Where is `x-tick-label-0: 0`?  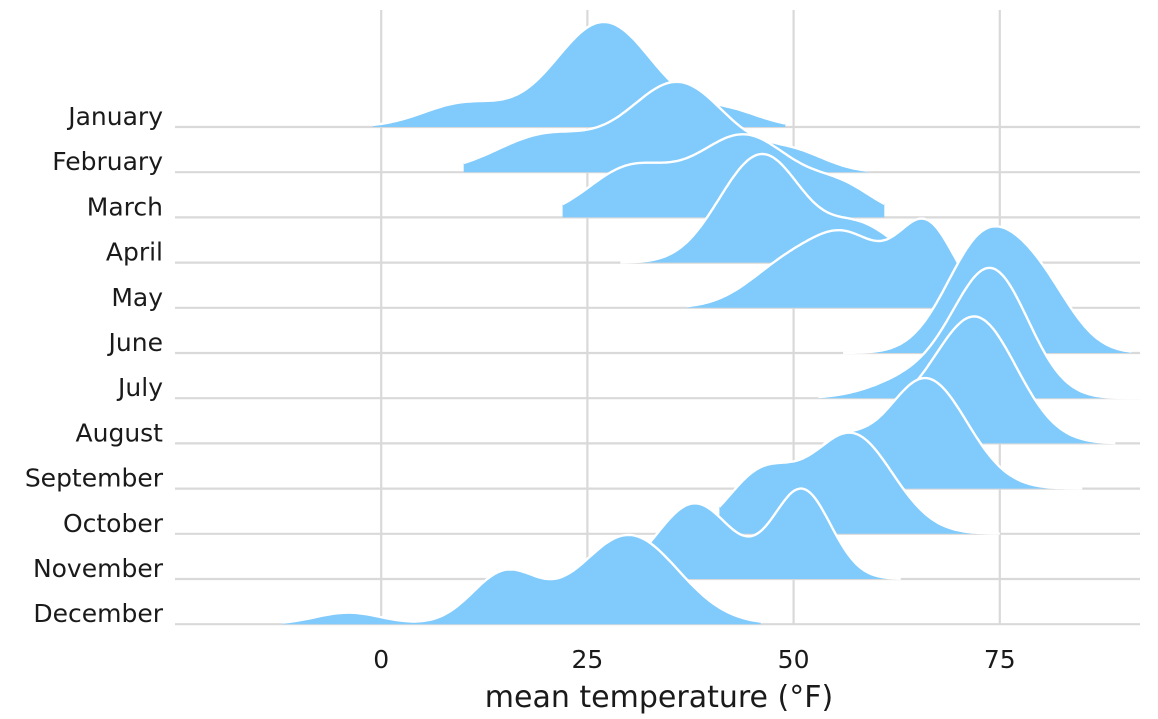 x-tick-label-0: 0 is located at coordinates (381, 659).